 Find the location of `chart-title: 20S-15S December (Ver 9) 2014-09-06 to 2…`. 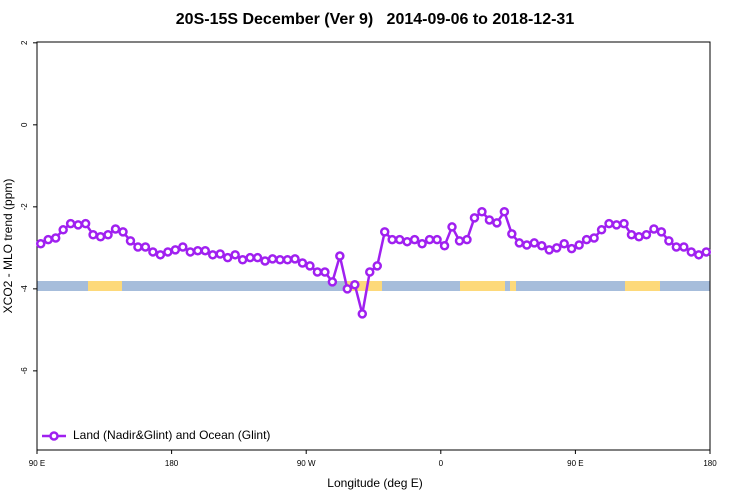

chart-title: 20S-15S December (Ver 9) 2014-09-06 to 2… is located at coordinates (375, 19).